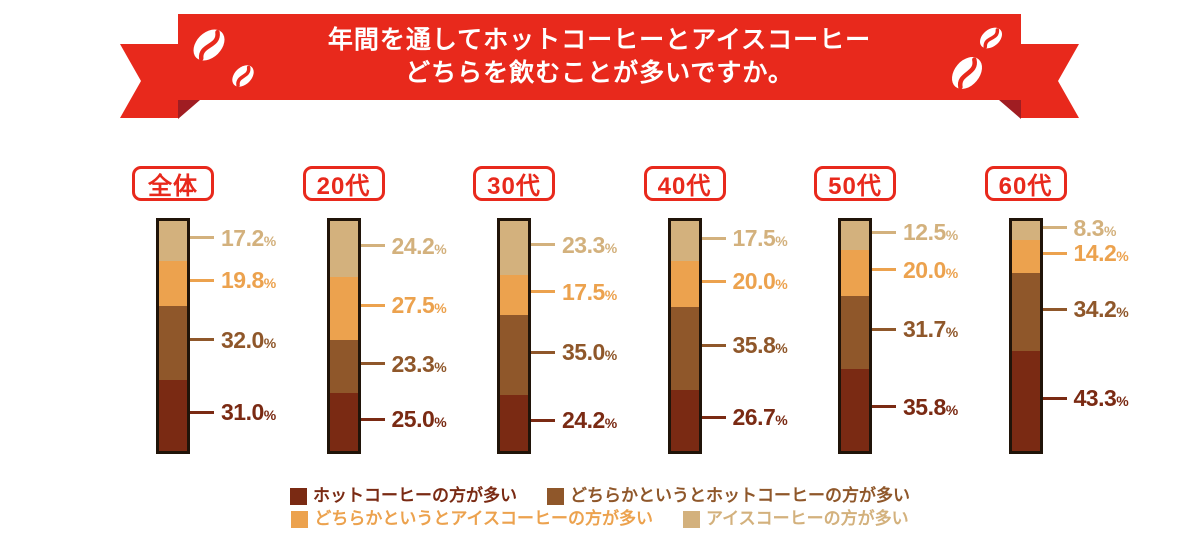 This screenshot has height=547, width=1200. What do you see at coordinates (924, 329) in the screenshot?
I see `value-number: 31.7` at bounding box center [924, 329].